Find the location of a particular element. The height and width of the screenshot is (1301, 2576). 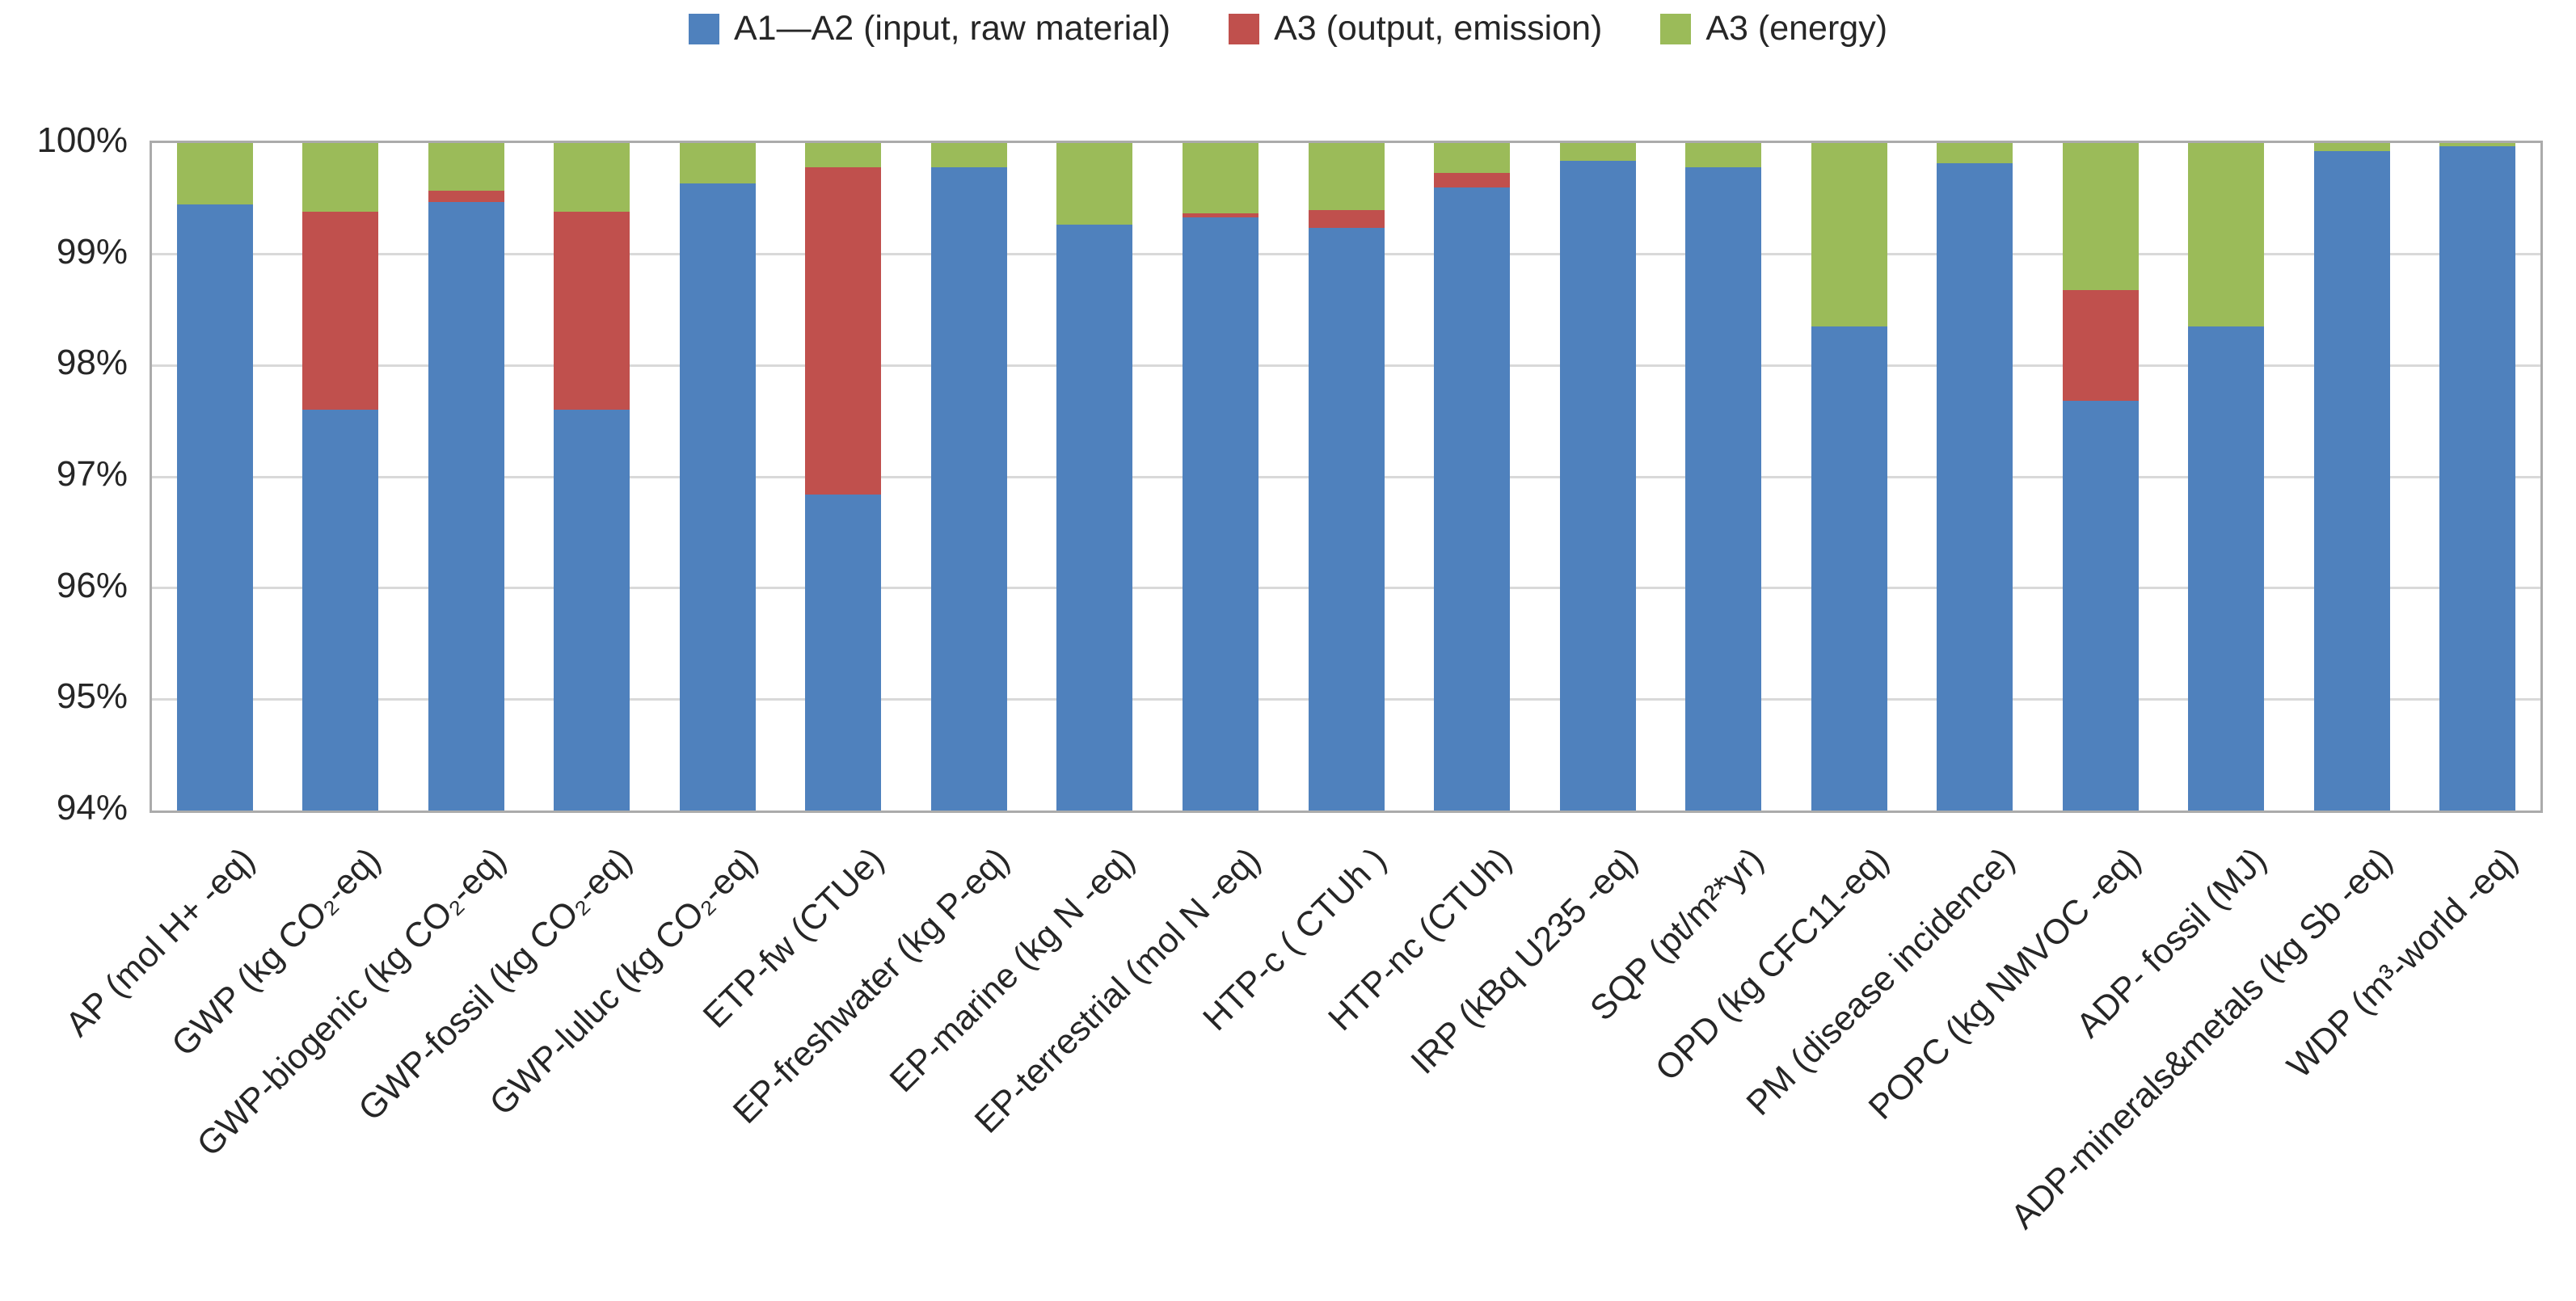

bar-WDP (m³-world -eq) is located at coordinates (2478, 476).